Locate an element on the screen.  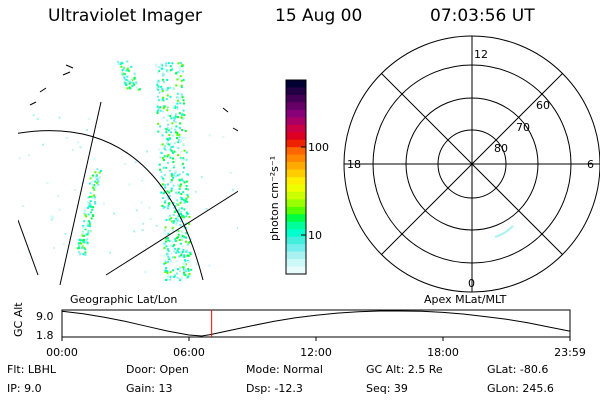
limb-tick is located at coordinates (66, 73).